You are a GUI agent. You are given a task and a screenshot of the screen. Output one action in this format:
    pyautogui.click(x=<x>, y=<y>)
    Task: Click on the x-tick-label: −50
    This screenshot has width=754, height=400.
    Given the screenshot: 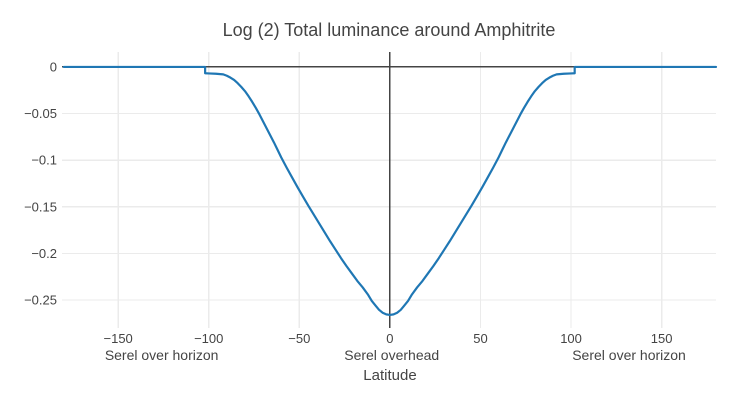 What is the action you would take?
    pyautogui.click(x=299, y=338)
    